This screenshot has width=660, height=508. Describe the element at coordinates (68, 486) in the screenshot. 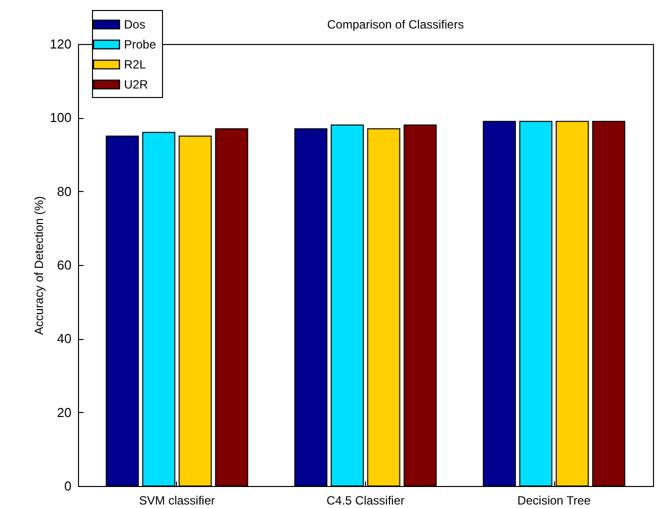

I see `y-tick-label: 0` at that location.